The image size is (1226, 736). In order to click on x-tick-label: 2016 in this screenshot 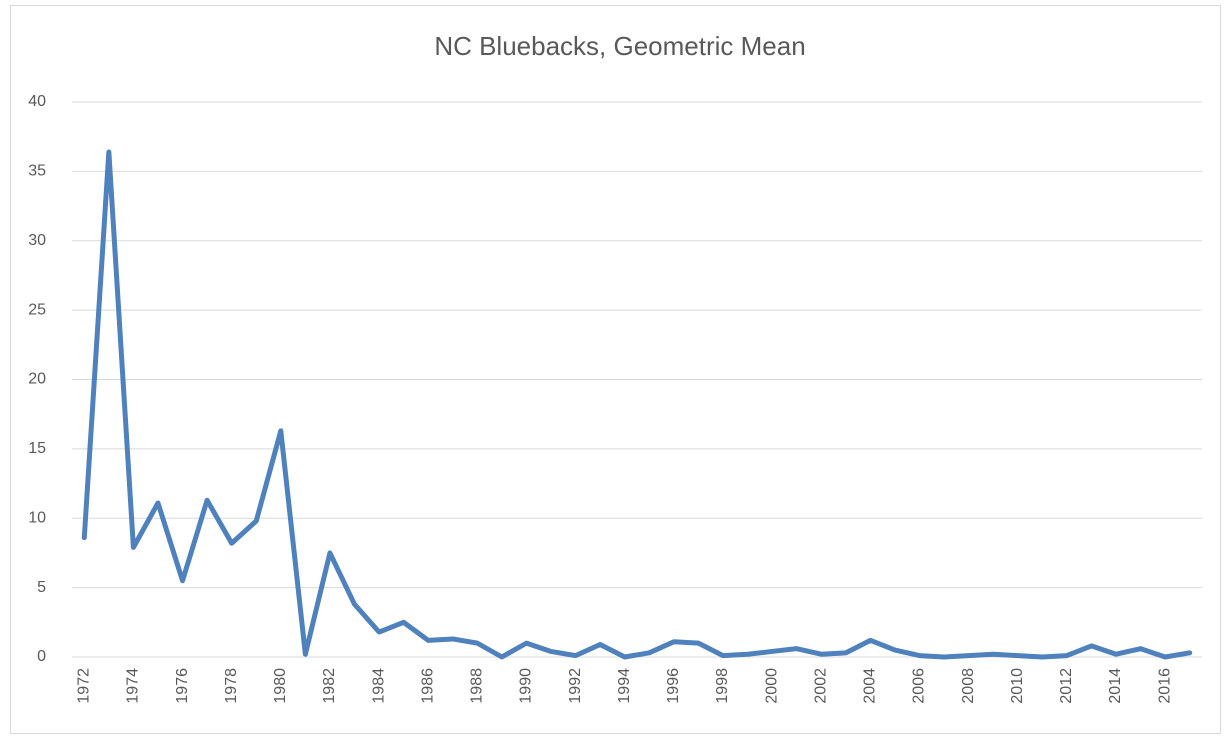, I will do `click(1164, 686)`.